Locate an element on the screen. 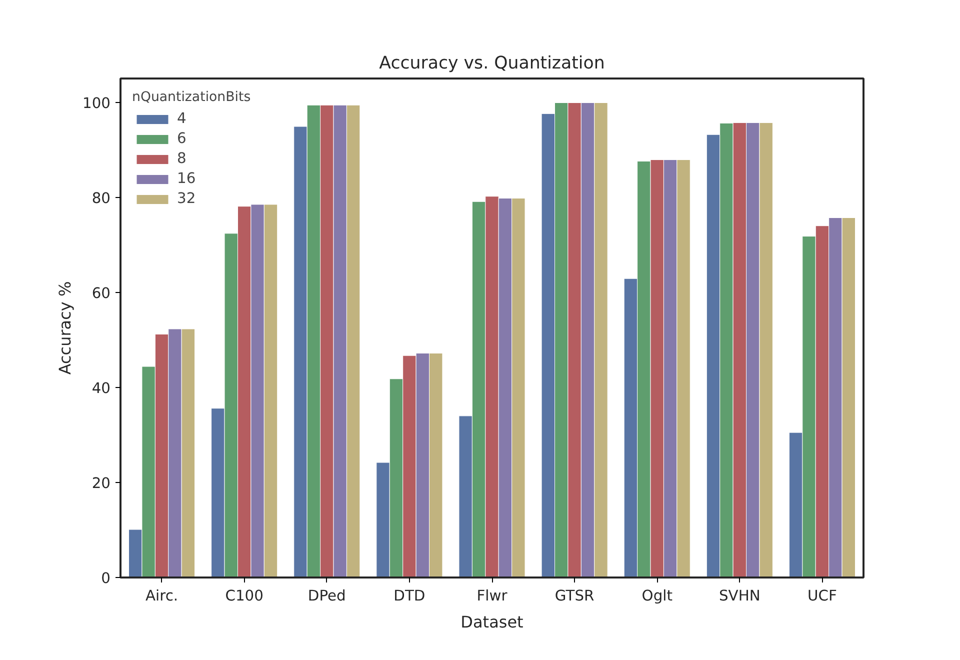  y-tick-label: 80 is located at coordinates (101, 198).